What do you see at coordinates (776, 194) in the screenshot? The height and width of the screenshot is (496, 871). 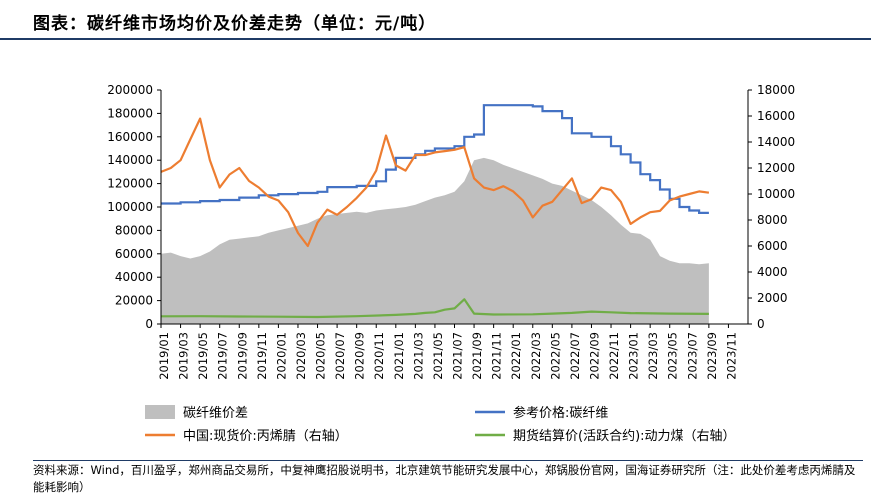 I see `right-tick-label: 10000` at bounding box center [776, 194].